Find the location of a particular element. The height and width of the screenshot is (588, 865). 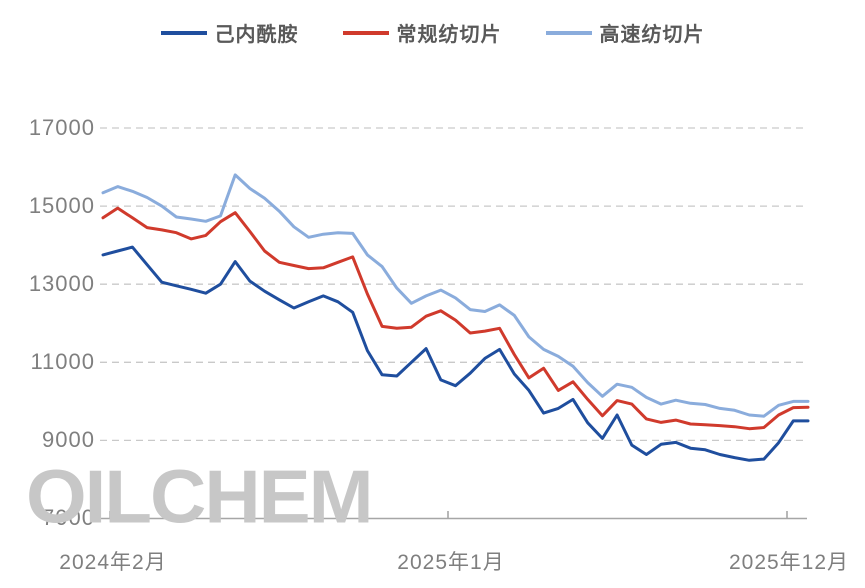

legend-label-highspeed-chip: 高速纺切片 is located at coordinates (652, 35).